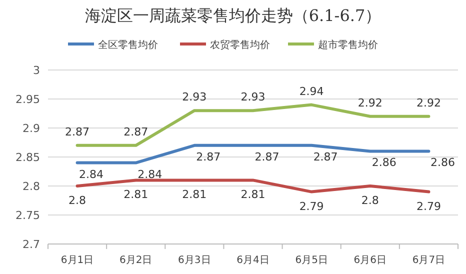 This screenshot has height=274, width=466. What do you see at coordinates (31, 244) in the screenshot?
I see `y-tick-label: 2.7` at bounding box center [31, 244].